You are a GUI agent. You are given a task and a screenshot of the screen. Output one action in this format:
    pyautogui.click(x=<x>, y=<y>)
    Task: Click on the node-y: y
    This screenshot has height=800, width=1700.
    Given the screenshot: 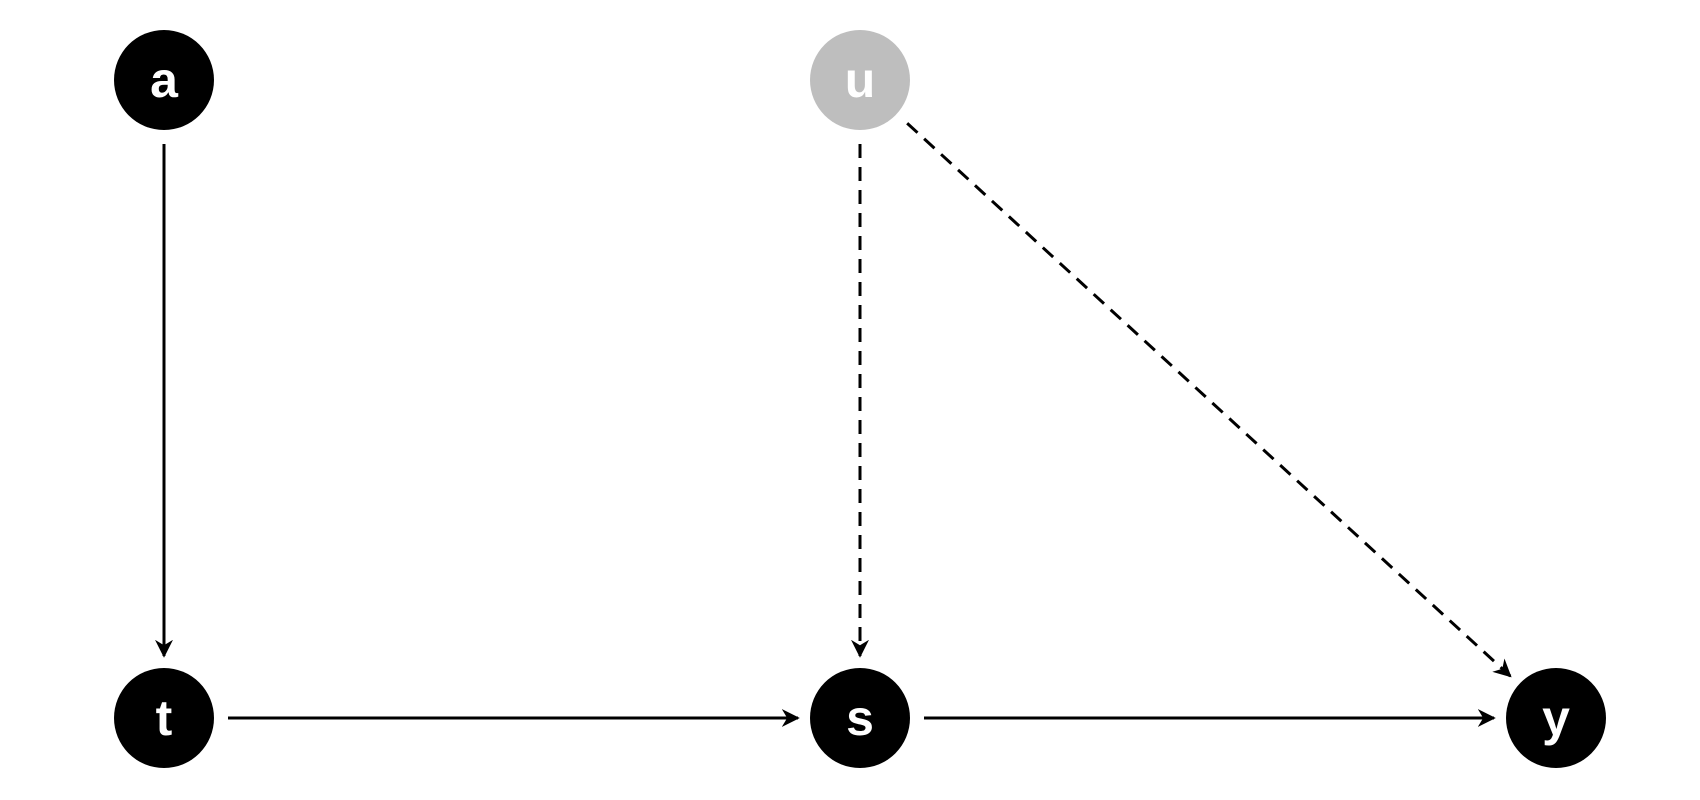 What is the action you would take?
    pyautogui.click(x=1556, y=718)
    